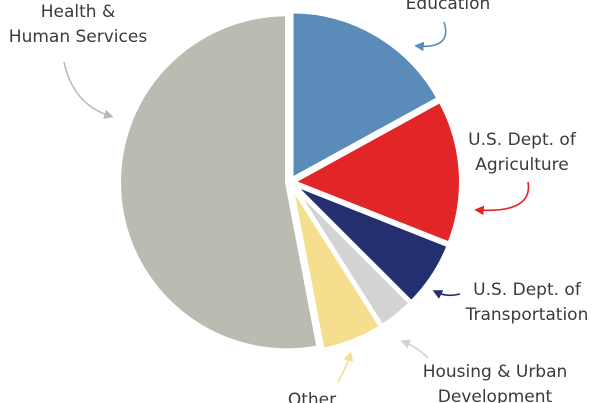 The width and height of the screenshot is (600, 403). I want to click on label-line: Human Services, so click(78, 37).